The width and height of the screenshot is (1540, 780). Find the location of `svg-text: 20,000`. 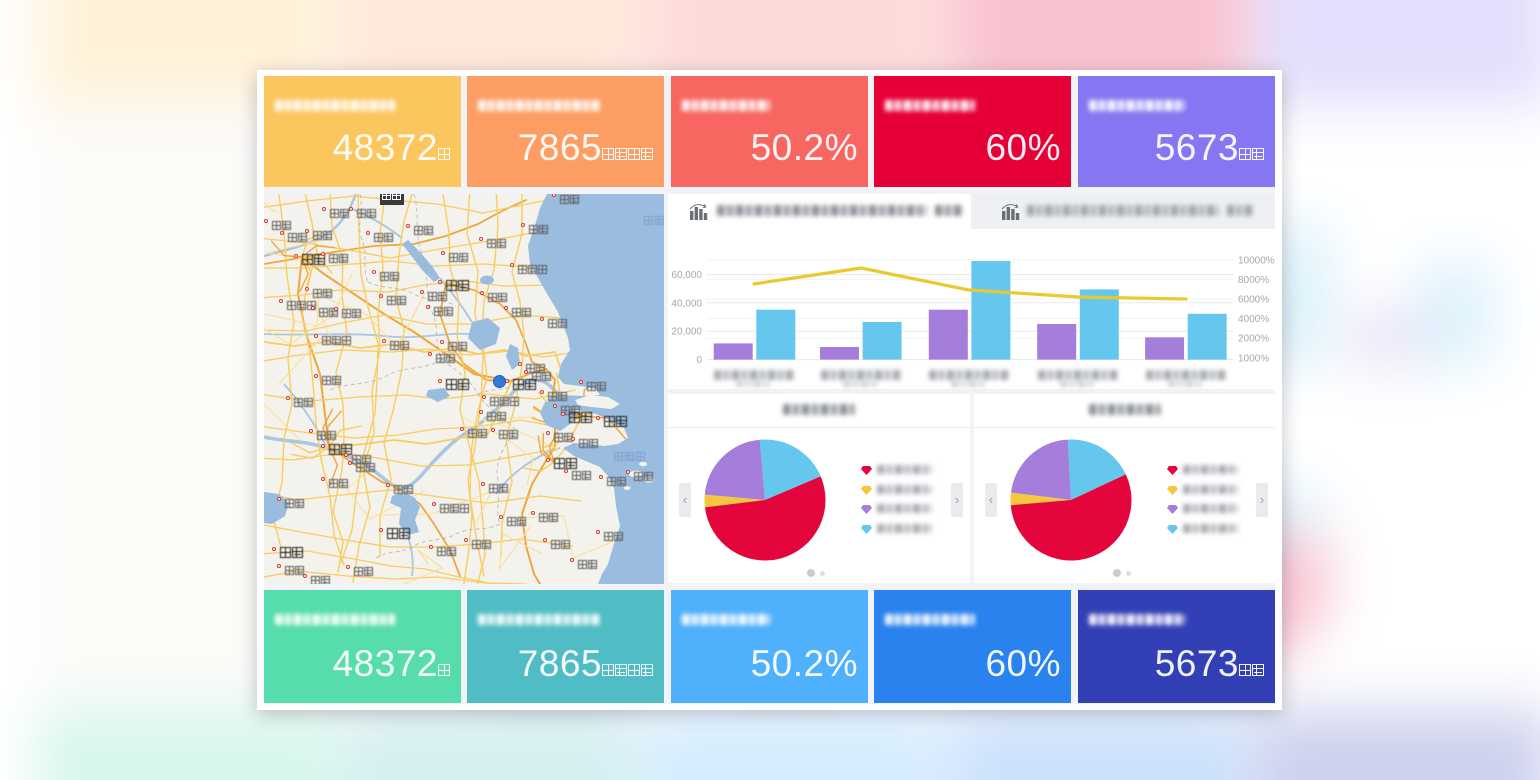

svg-text: 20,000 is located at coordinates (686, 332).